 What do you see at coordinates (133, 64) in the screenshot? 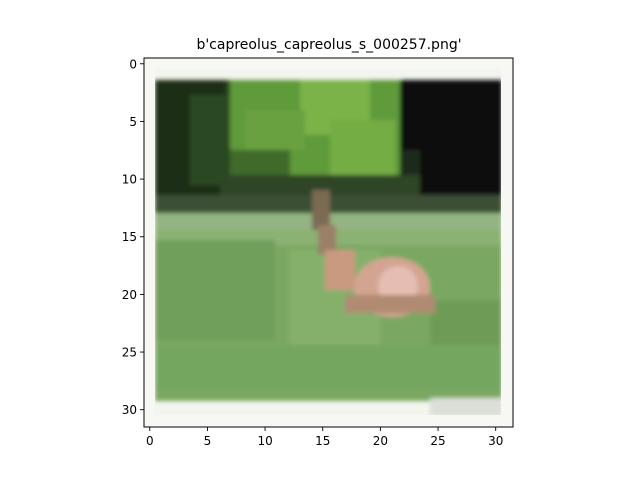
I see `y-tick-label: 0` at bounding box center [133, 64].